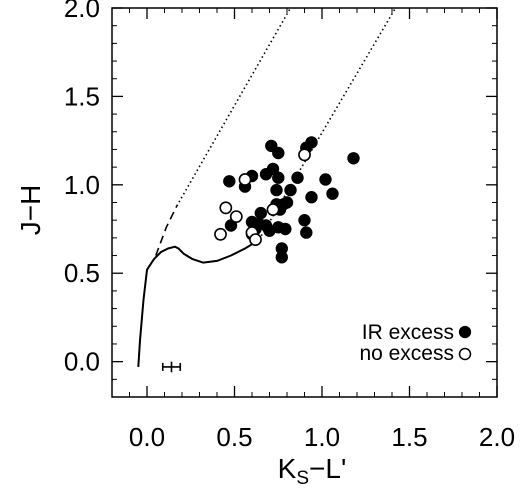  I want to click on y-tick-label: 0.0, so click(82, 362).